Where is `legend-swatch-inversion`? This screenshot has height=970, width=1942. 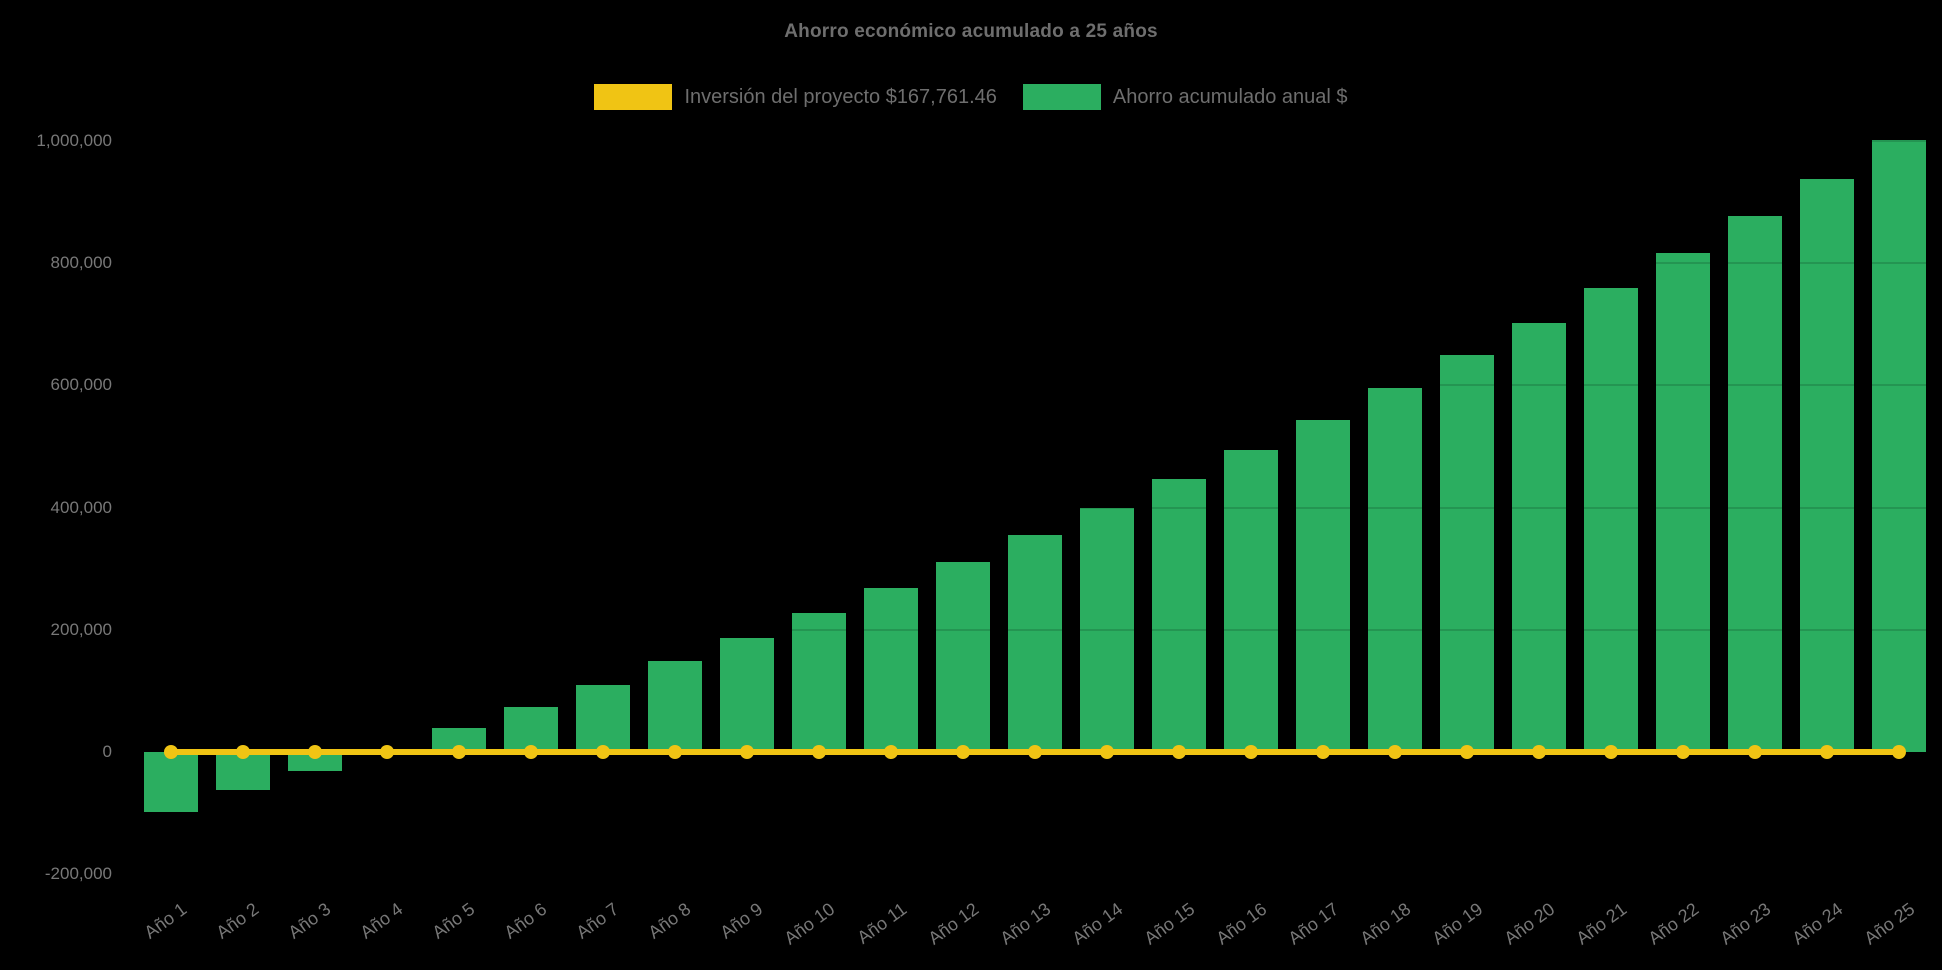 legend-swatch-inversion is located at coordinates (633, 97).